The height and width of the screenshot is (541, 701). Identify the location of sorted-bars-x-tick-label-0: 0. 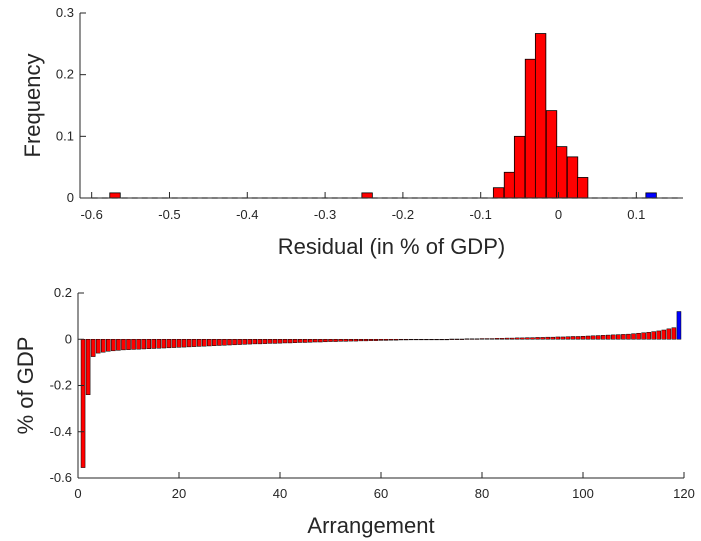
(77, 493).